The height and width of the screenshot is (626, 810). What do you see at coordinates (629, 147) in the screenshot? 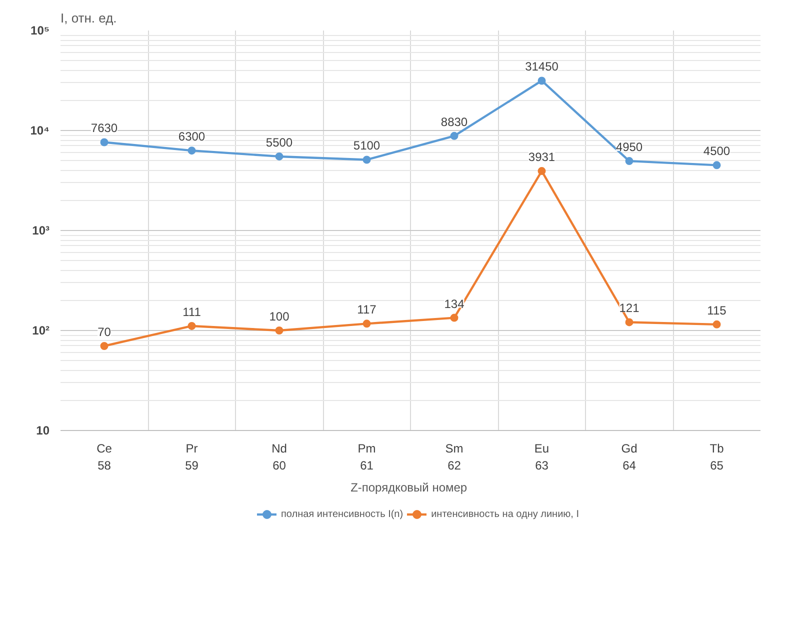
I see `data-label: 4950` at bounding box center [629, 147].